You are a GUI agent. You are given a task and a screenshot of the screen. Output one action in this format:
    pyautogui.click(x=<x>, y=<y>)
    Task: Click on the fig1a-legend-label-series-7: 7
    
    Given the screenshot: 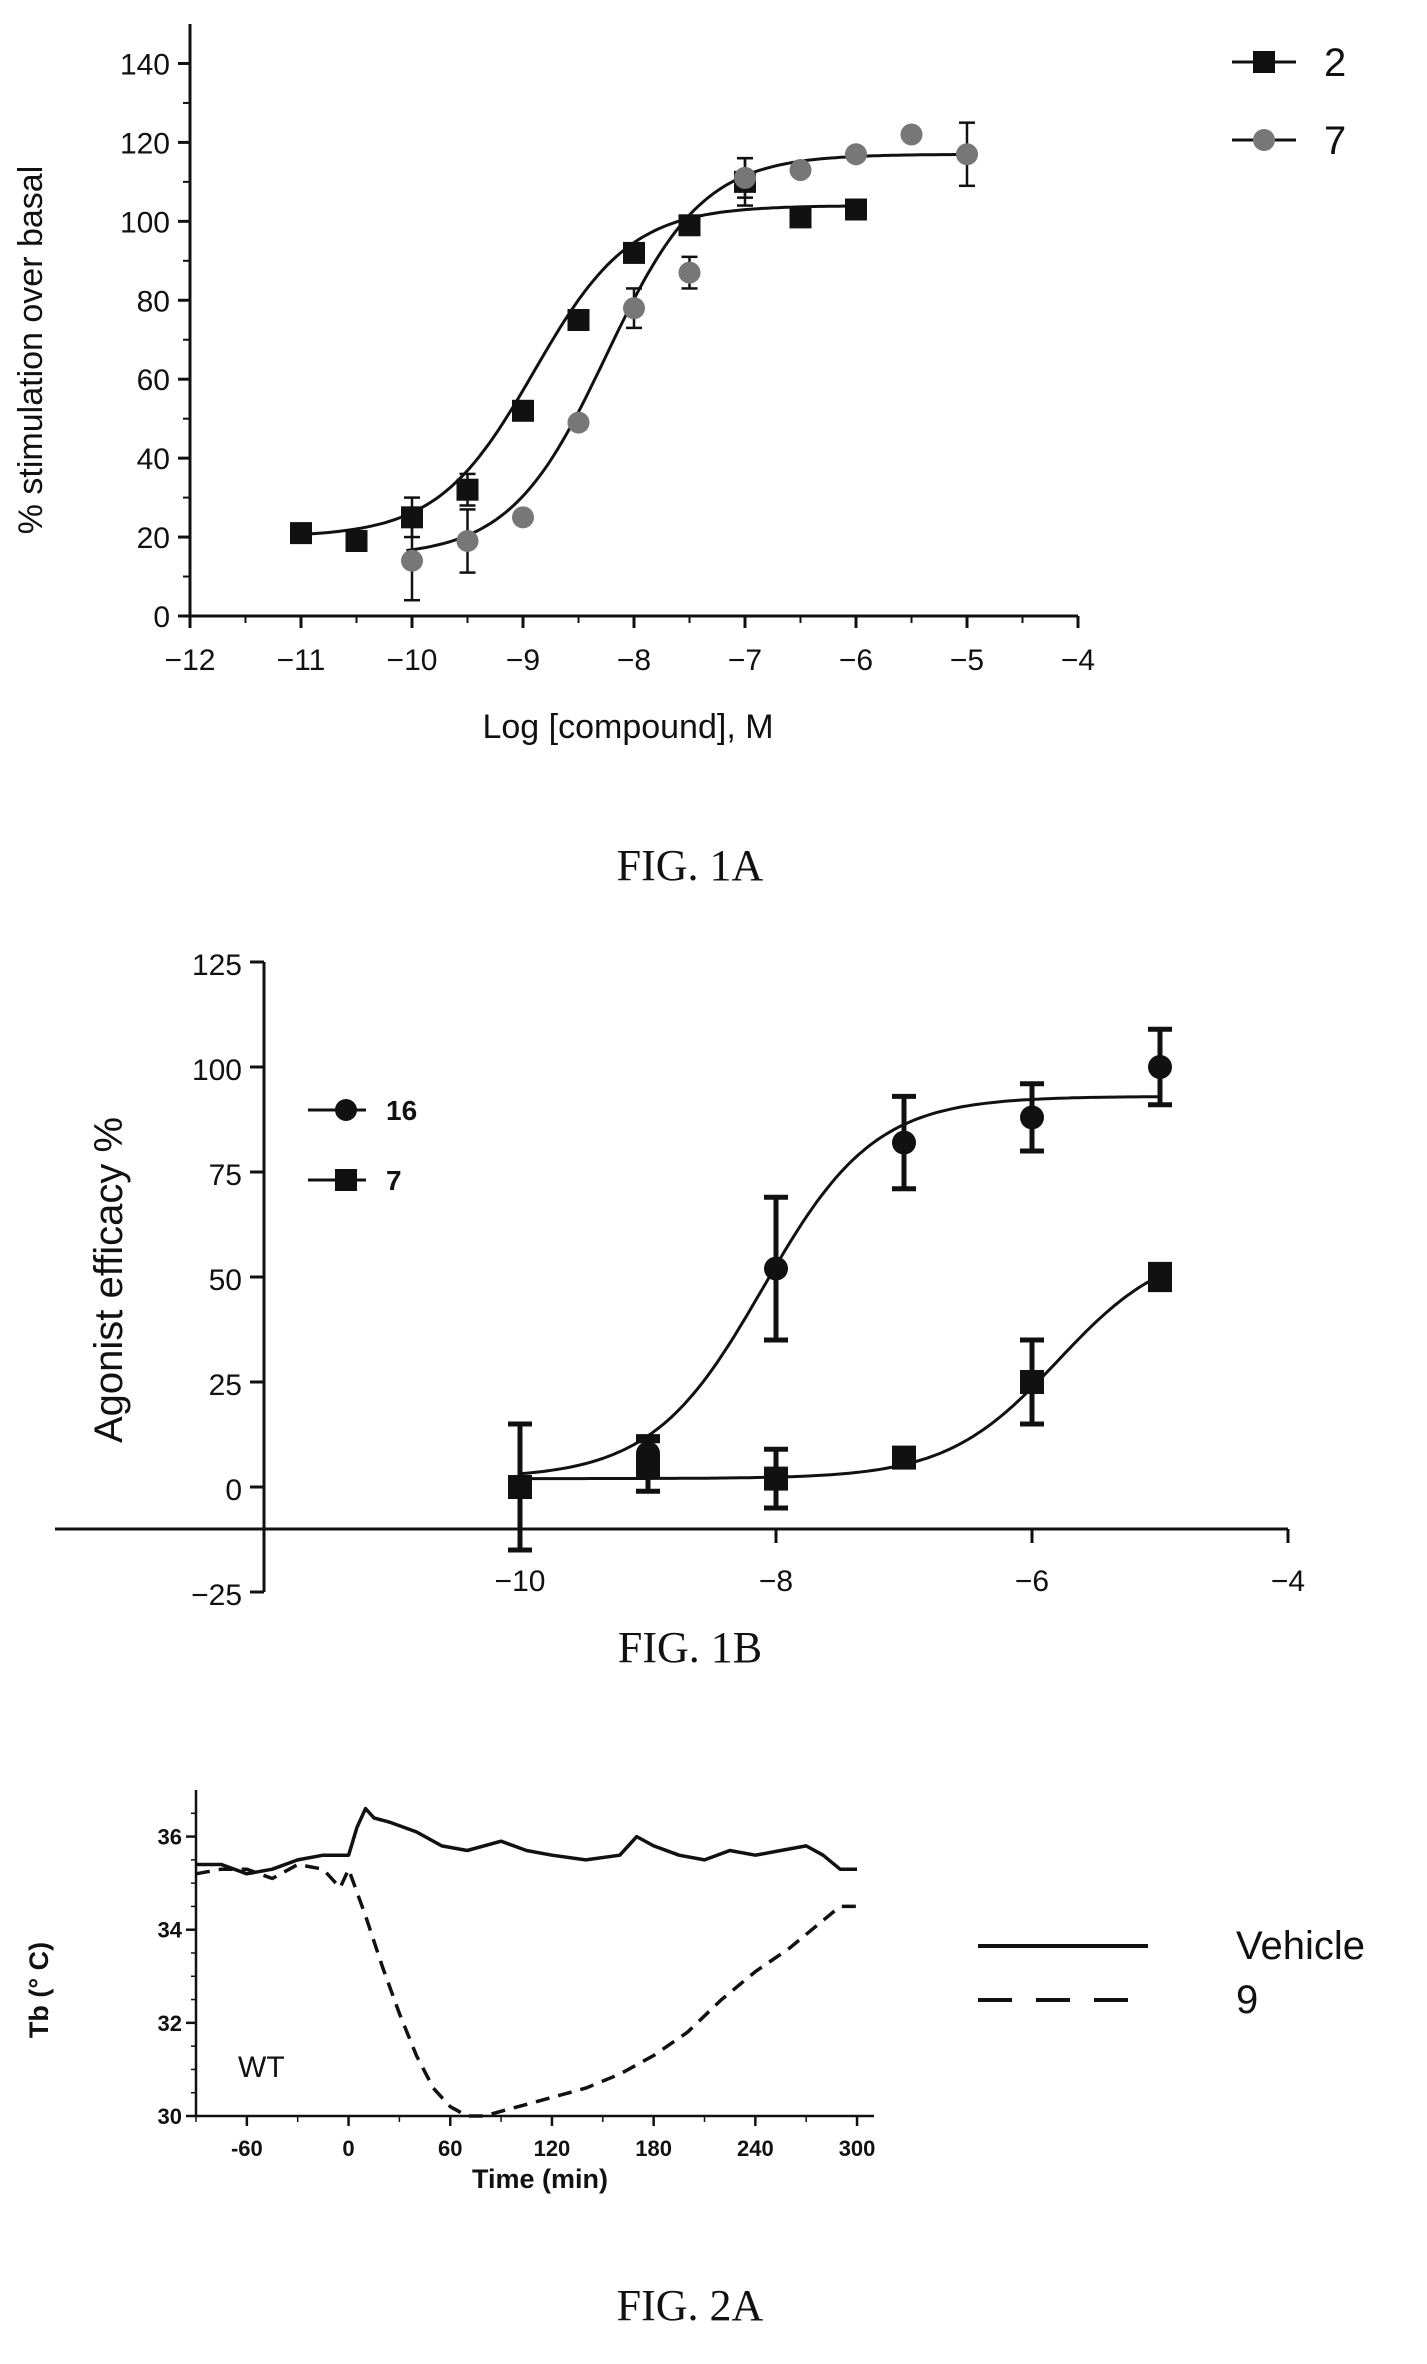 What is the action you would take?
    pyautogui.click(x=1335, y=141)
    